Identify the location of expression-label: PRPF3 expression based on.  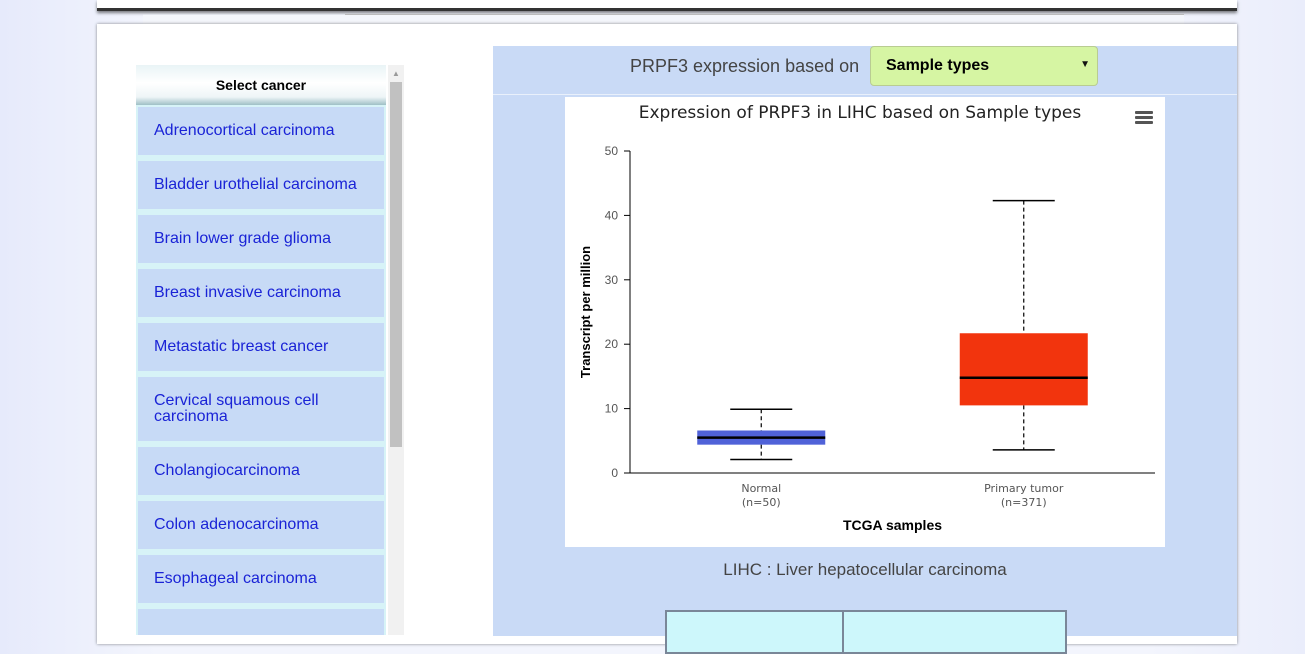
(745, 66).